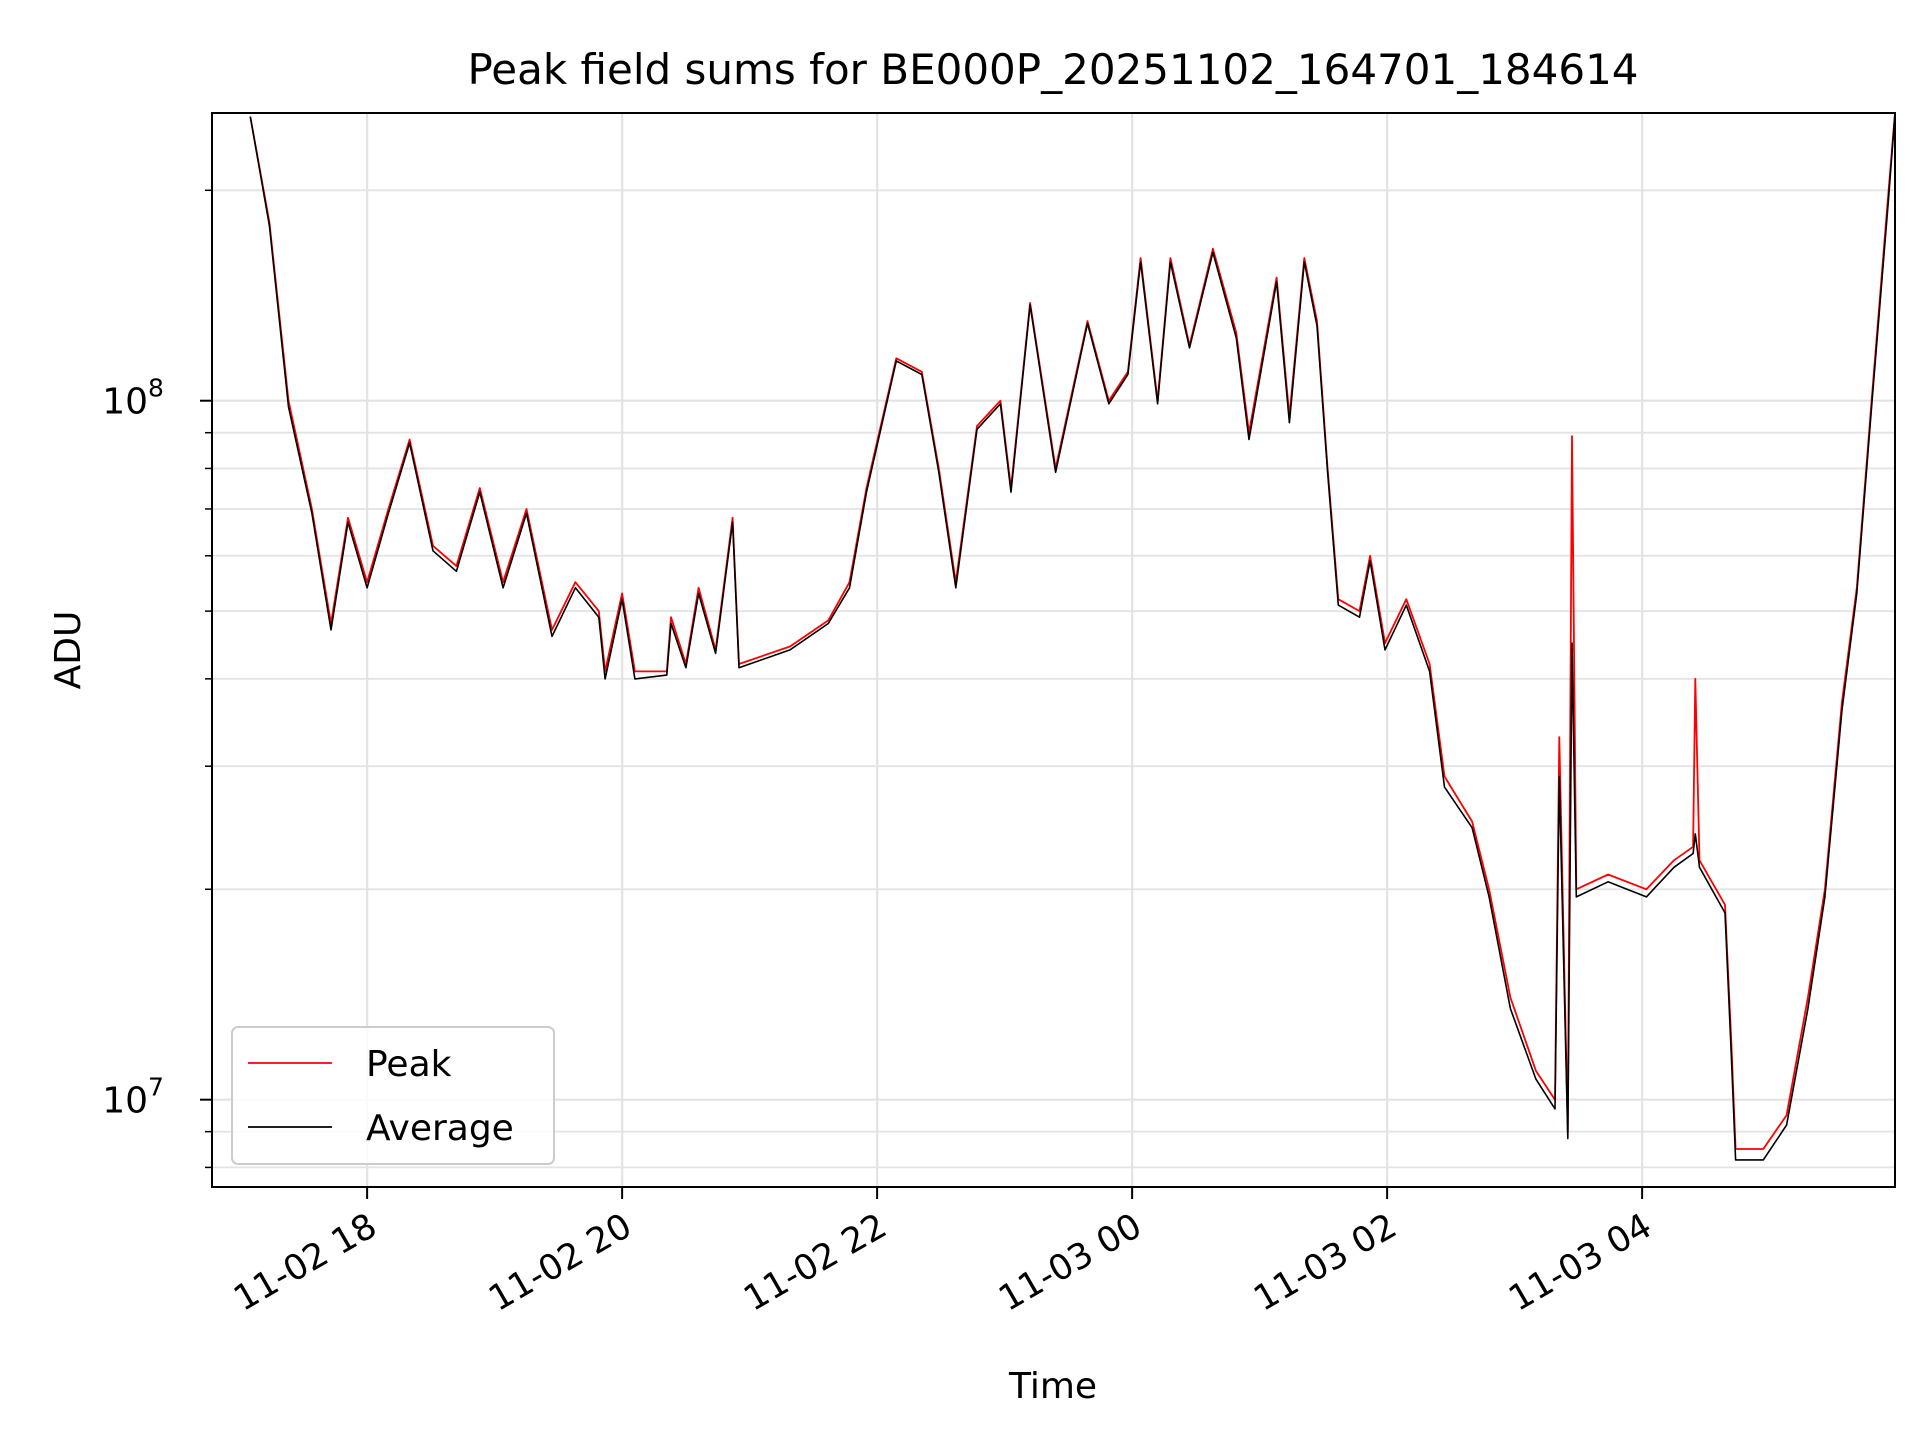  Describe the element at coordinates (156, 1087) in the screenshot. I see `y-tick-label-exponent: 7` at that location.